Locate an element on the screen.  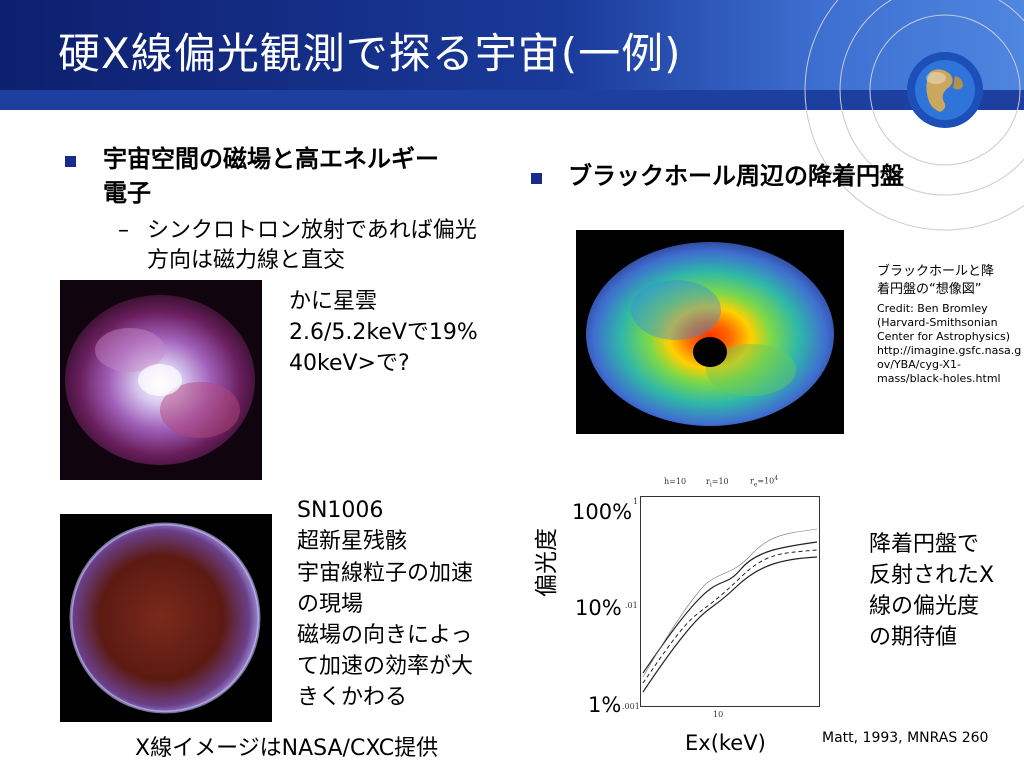
plot-y-label-100: 100% is located at coordinates (602, 512).